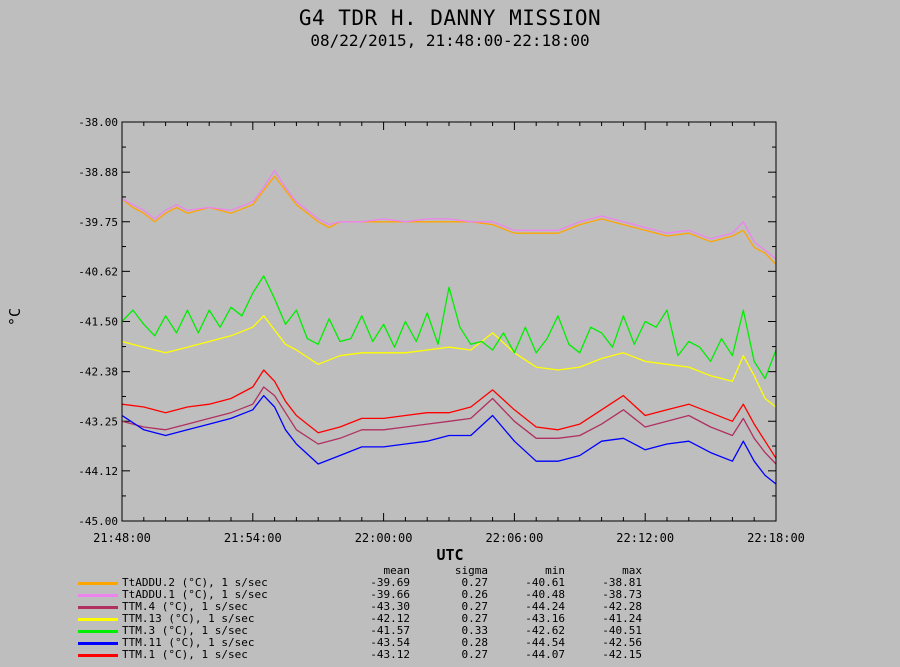 The image size is (900, 667). What do you see at coordinates (390, 642) in the screenshot?
I see `stat-mean: -43.54` at bounding box center [390, 642].